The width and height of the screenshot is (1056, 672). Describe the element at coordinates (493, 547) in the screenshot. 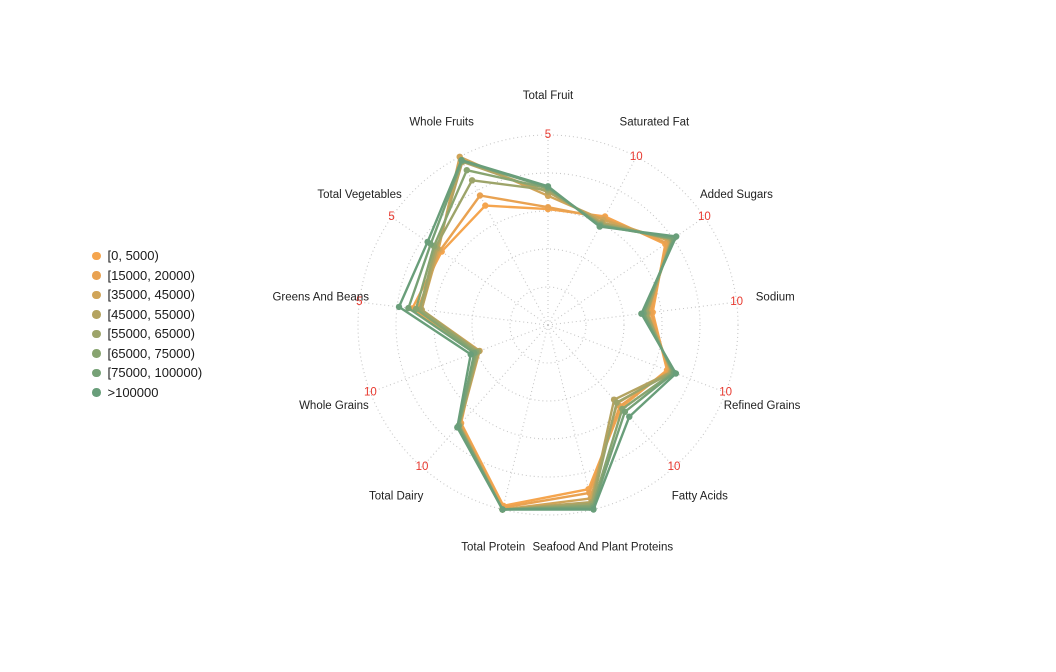

I see `axis-label: Total Protein` at that location.